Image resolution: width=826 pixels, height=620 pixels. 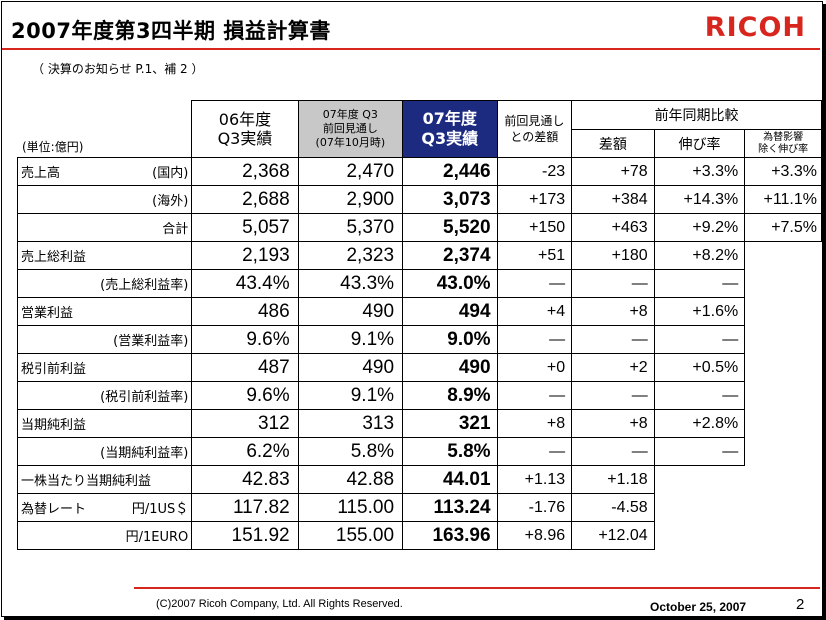 I want to click on footer-date: October 25, 2007, so click(x=698, y=607).